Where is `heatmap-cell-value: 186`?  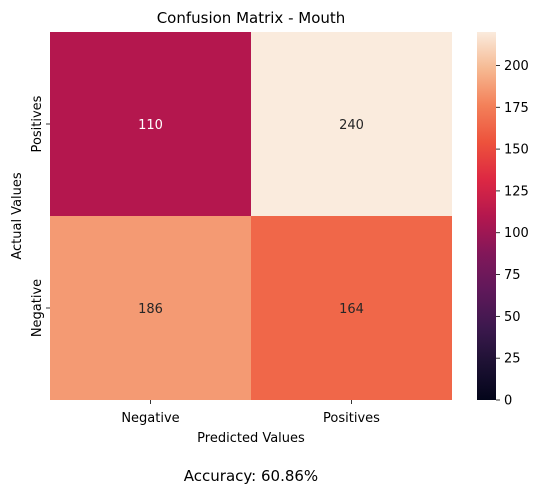 heatmap-cell-value: 186 is located at coordinates (150, 309).